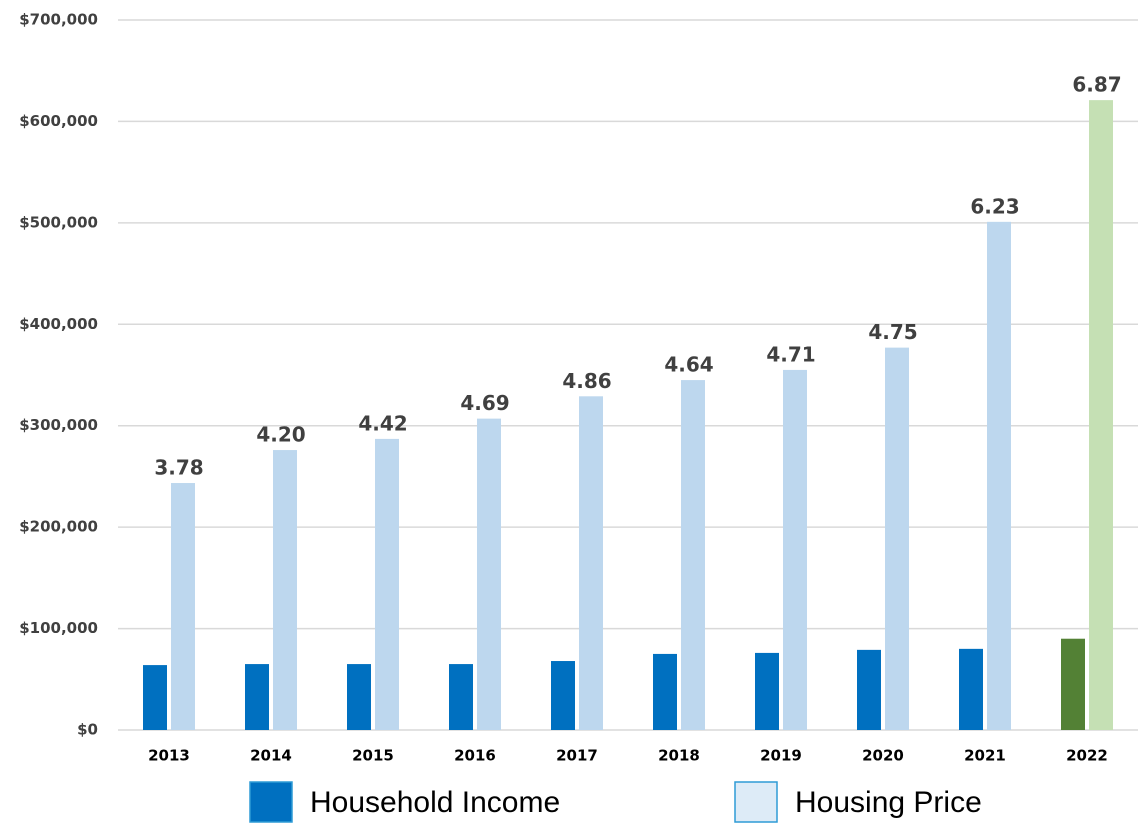  I want to click on x-tick-label: 2022, so click(1087, 756).